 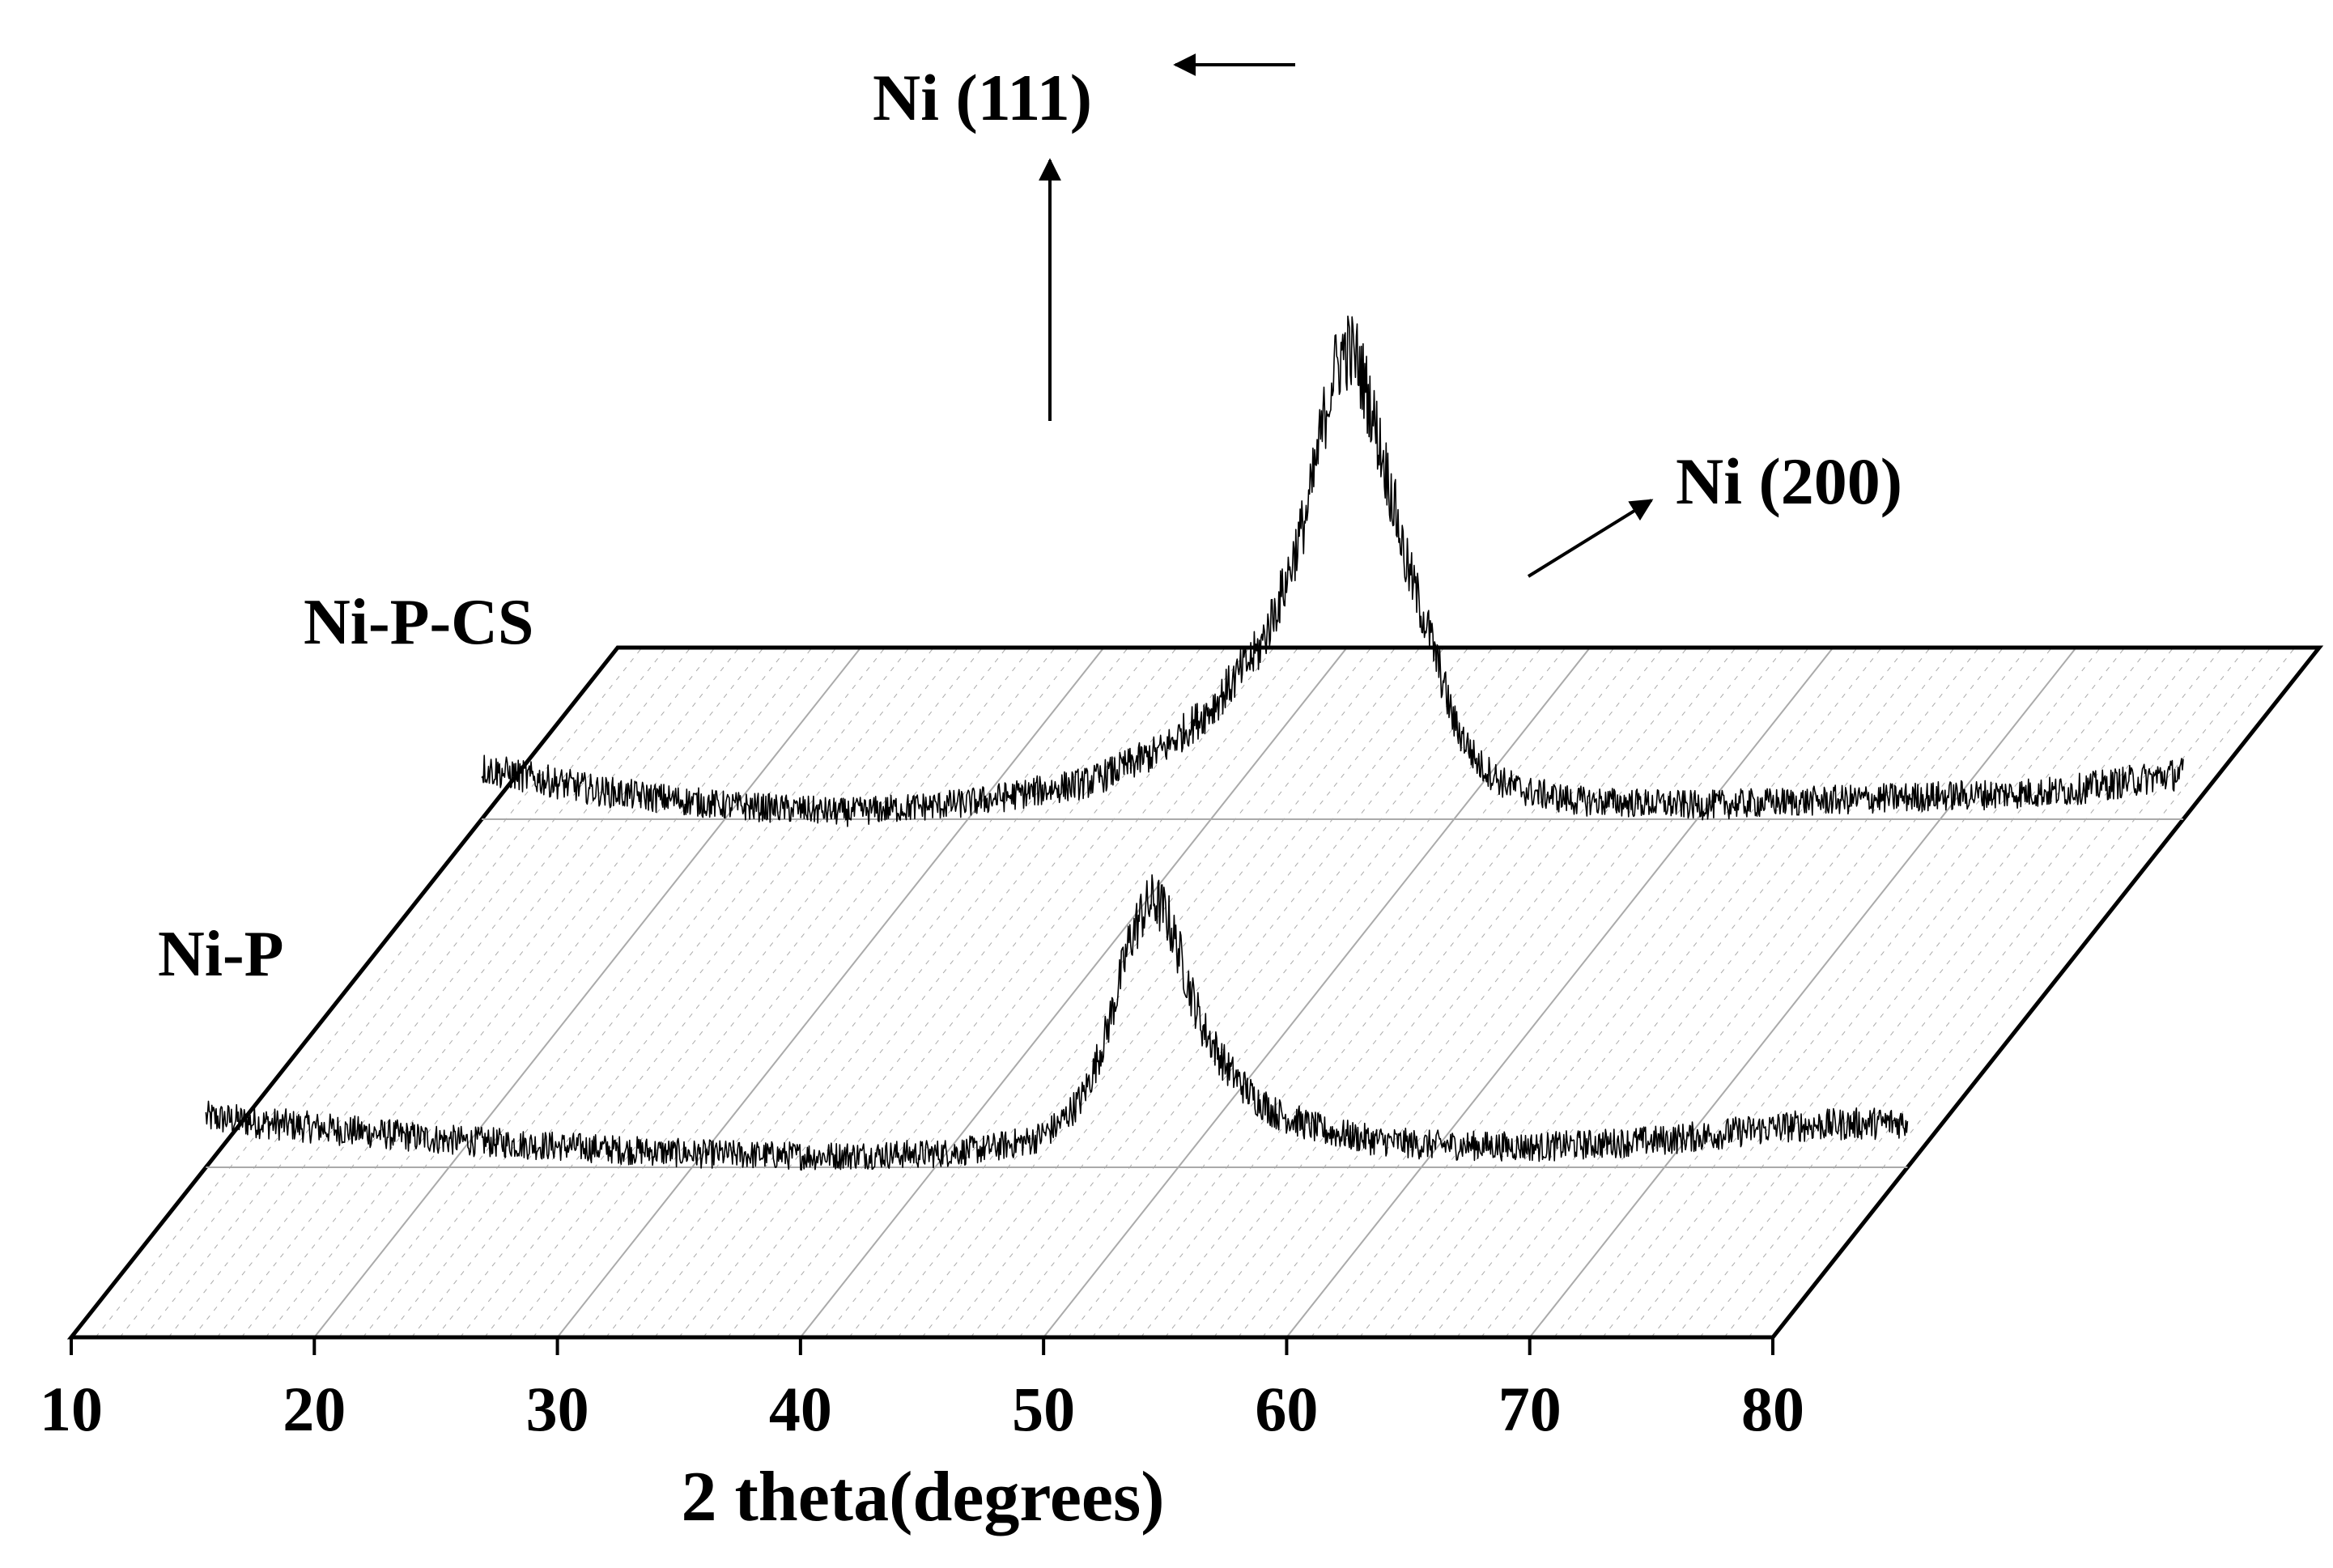 What do you see at coordinates (1043, 1409) in the screenshot?
I see `x-tick-label: 50` at bounding box center [1043, 1409].